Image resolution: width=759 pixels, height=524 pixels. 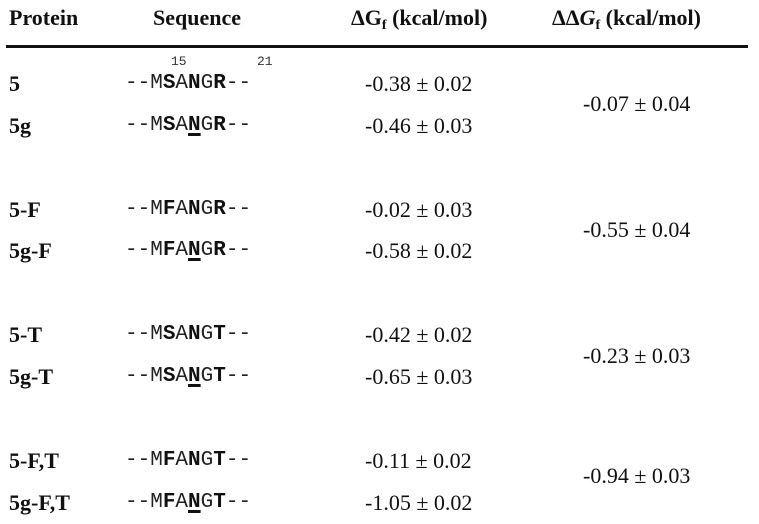 What do you see at coordinates (31, 376) in the screenshot?
I see `protein-name: 5g-T` at bounding box center [31, 376].